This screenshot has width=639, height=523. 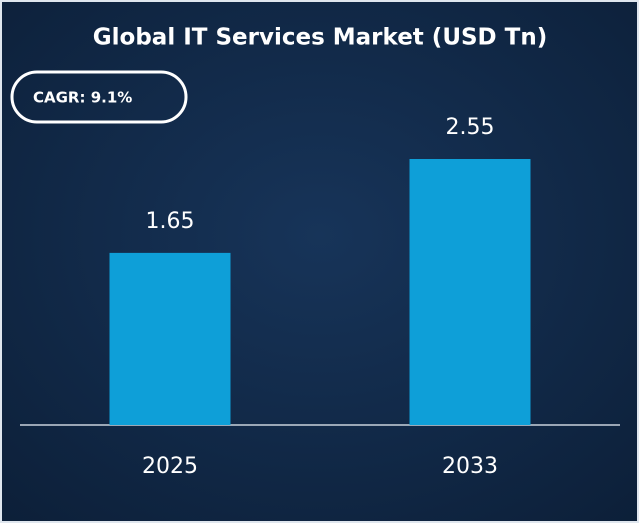 I want to click on annotation: CAGR: 9.1%, so click(x=82, y=98).